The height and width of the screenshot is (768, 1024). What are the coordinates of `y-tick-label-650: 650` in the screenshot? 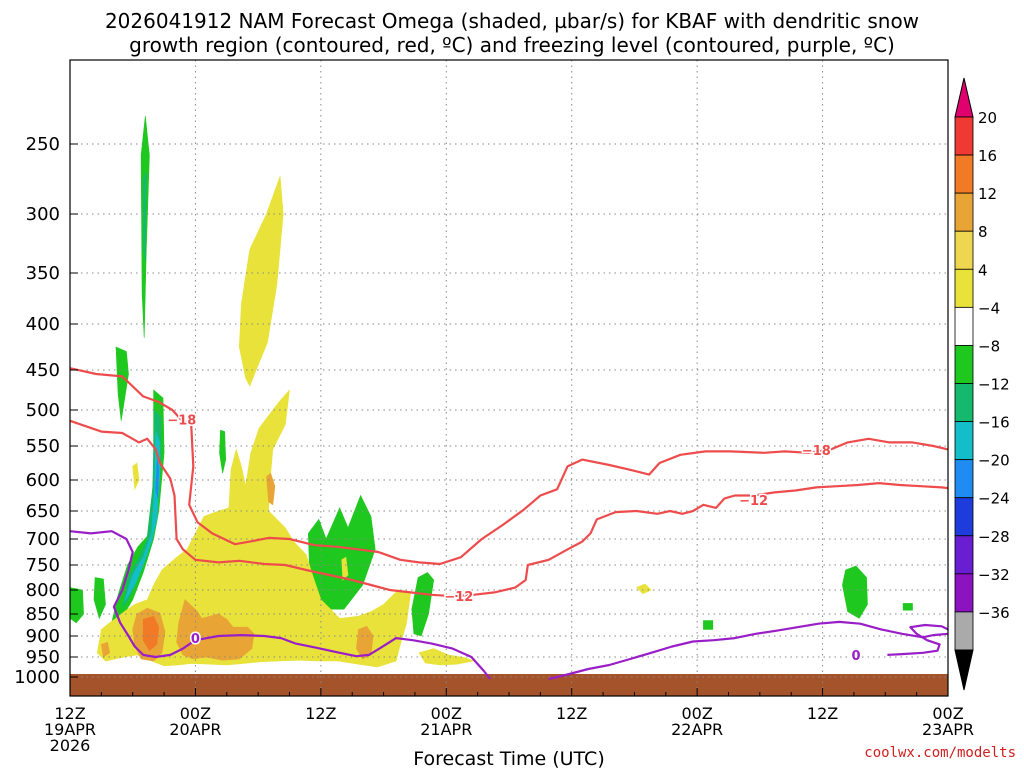 It's located at (43, 511).